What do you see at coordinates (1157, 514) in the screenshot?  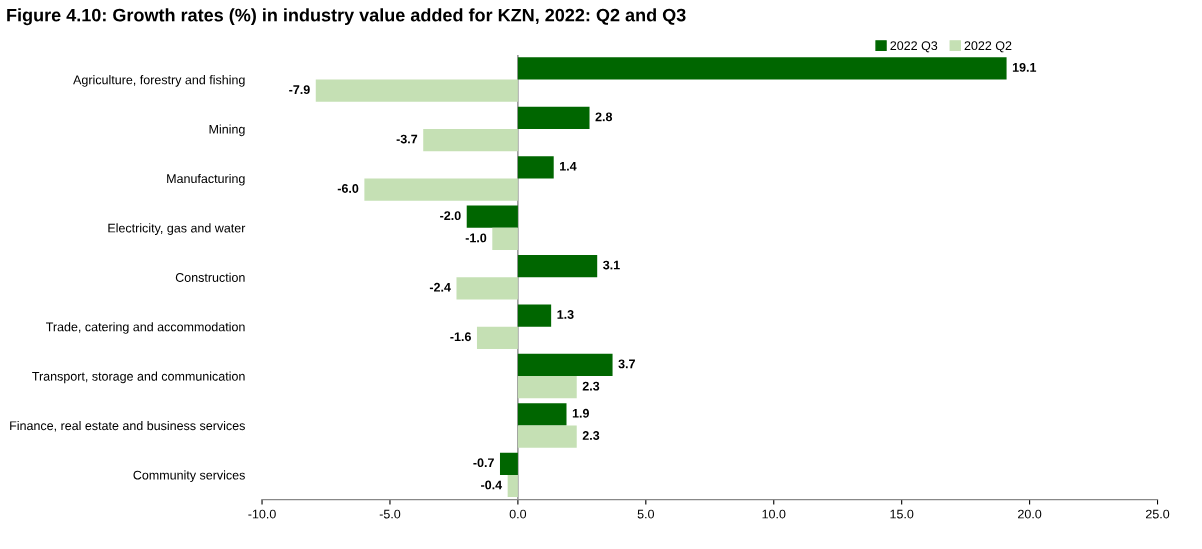 I see `x-tick-label: 25.0` at bounding box center [1157, 514].